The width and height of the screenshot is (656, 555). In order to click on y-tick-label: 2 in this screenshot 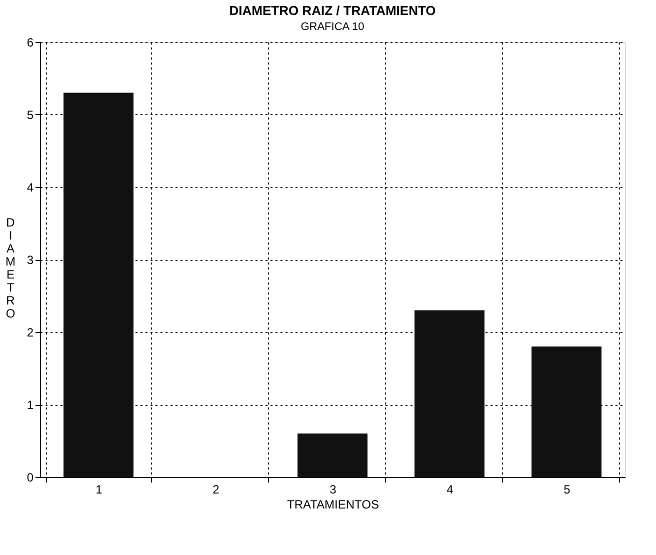, I will do `click(30, 333)`.